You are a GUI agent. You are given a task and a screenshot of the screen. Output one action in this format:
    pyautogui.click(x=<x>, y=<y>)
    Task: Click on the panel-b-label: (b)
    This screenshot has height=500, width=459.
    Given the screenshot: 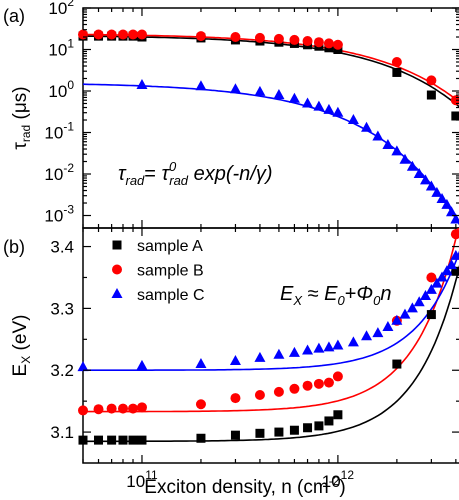 What is the action you would take?
    pyautogui.click(x=14, y=247)
    